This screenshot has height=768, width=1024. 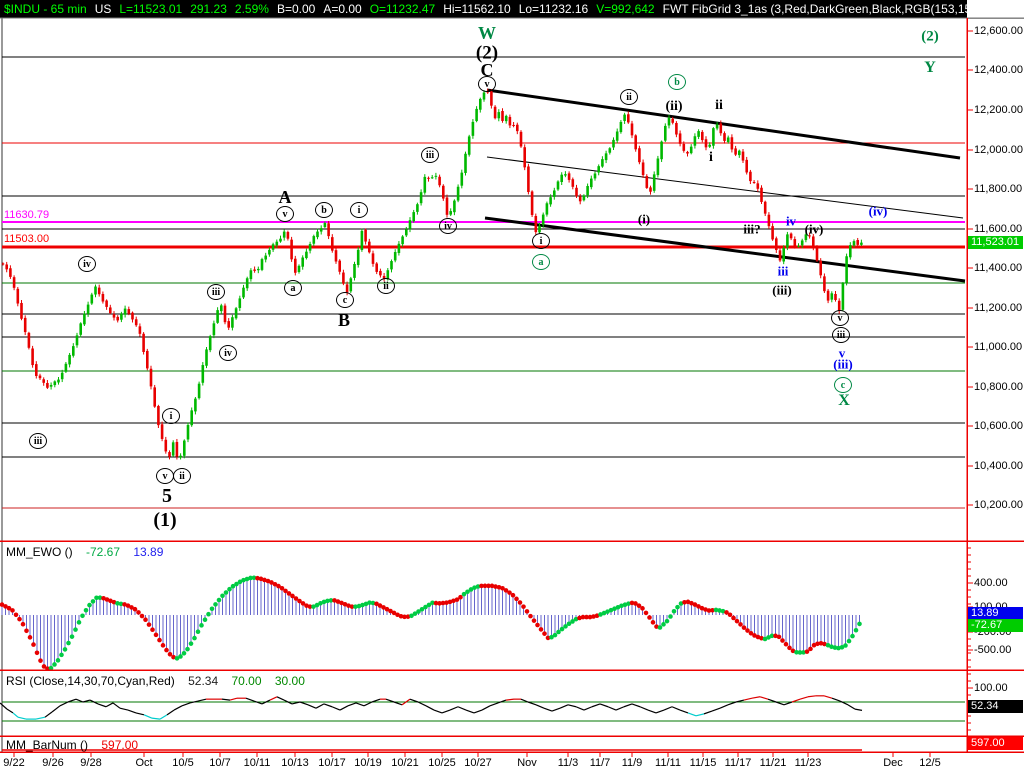 What do you see at coordinates (89, 552) in the screenshot?
I see `ewo-header: MM_EWO () -72.67 13.89` at bounding box center [89, 552].